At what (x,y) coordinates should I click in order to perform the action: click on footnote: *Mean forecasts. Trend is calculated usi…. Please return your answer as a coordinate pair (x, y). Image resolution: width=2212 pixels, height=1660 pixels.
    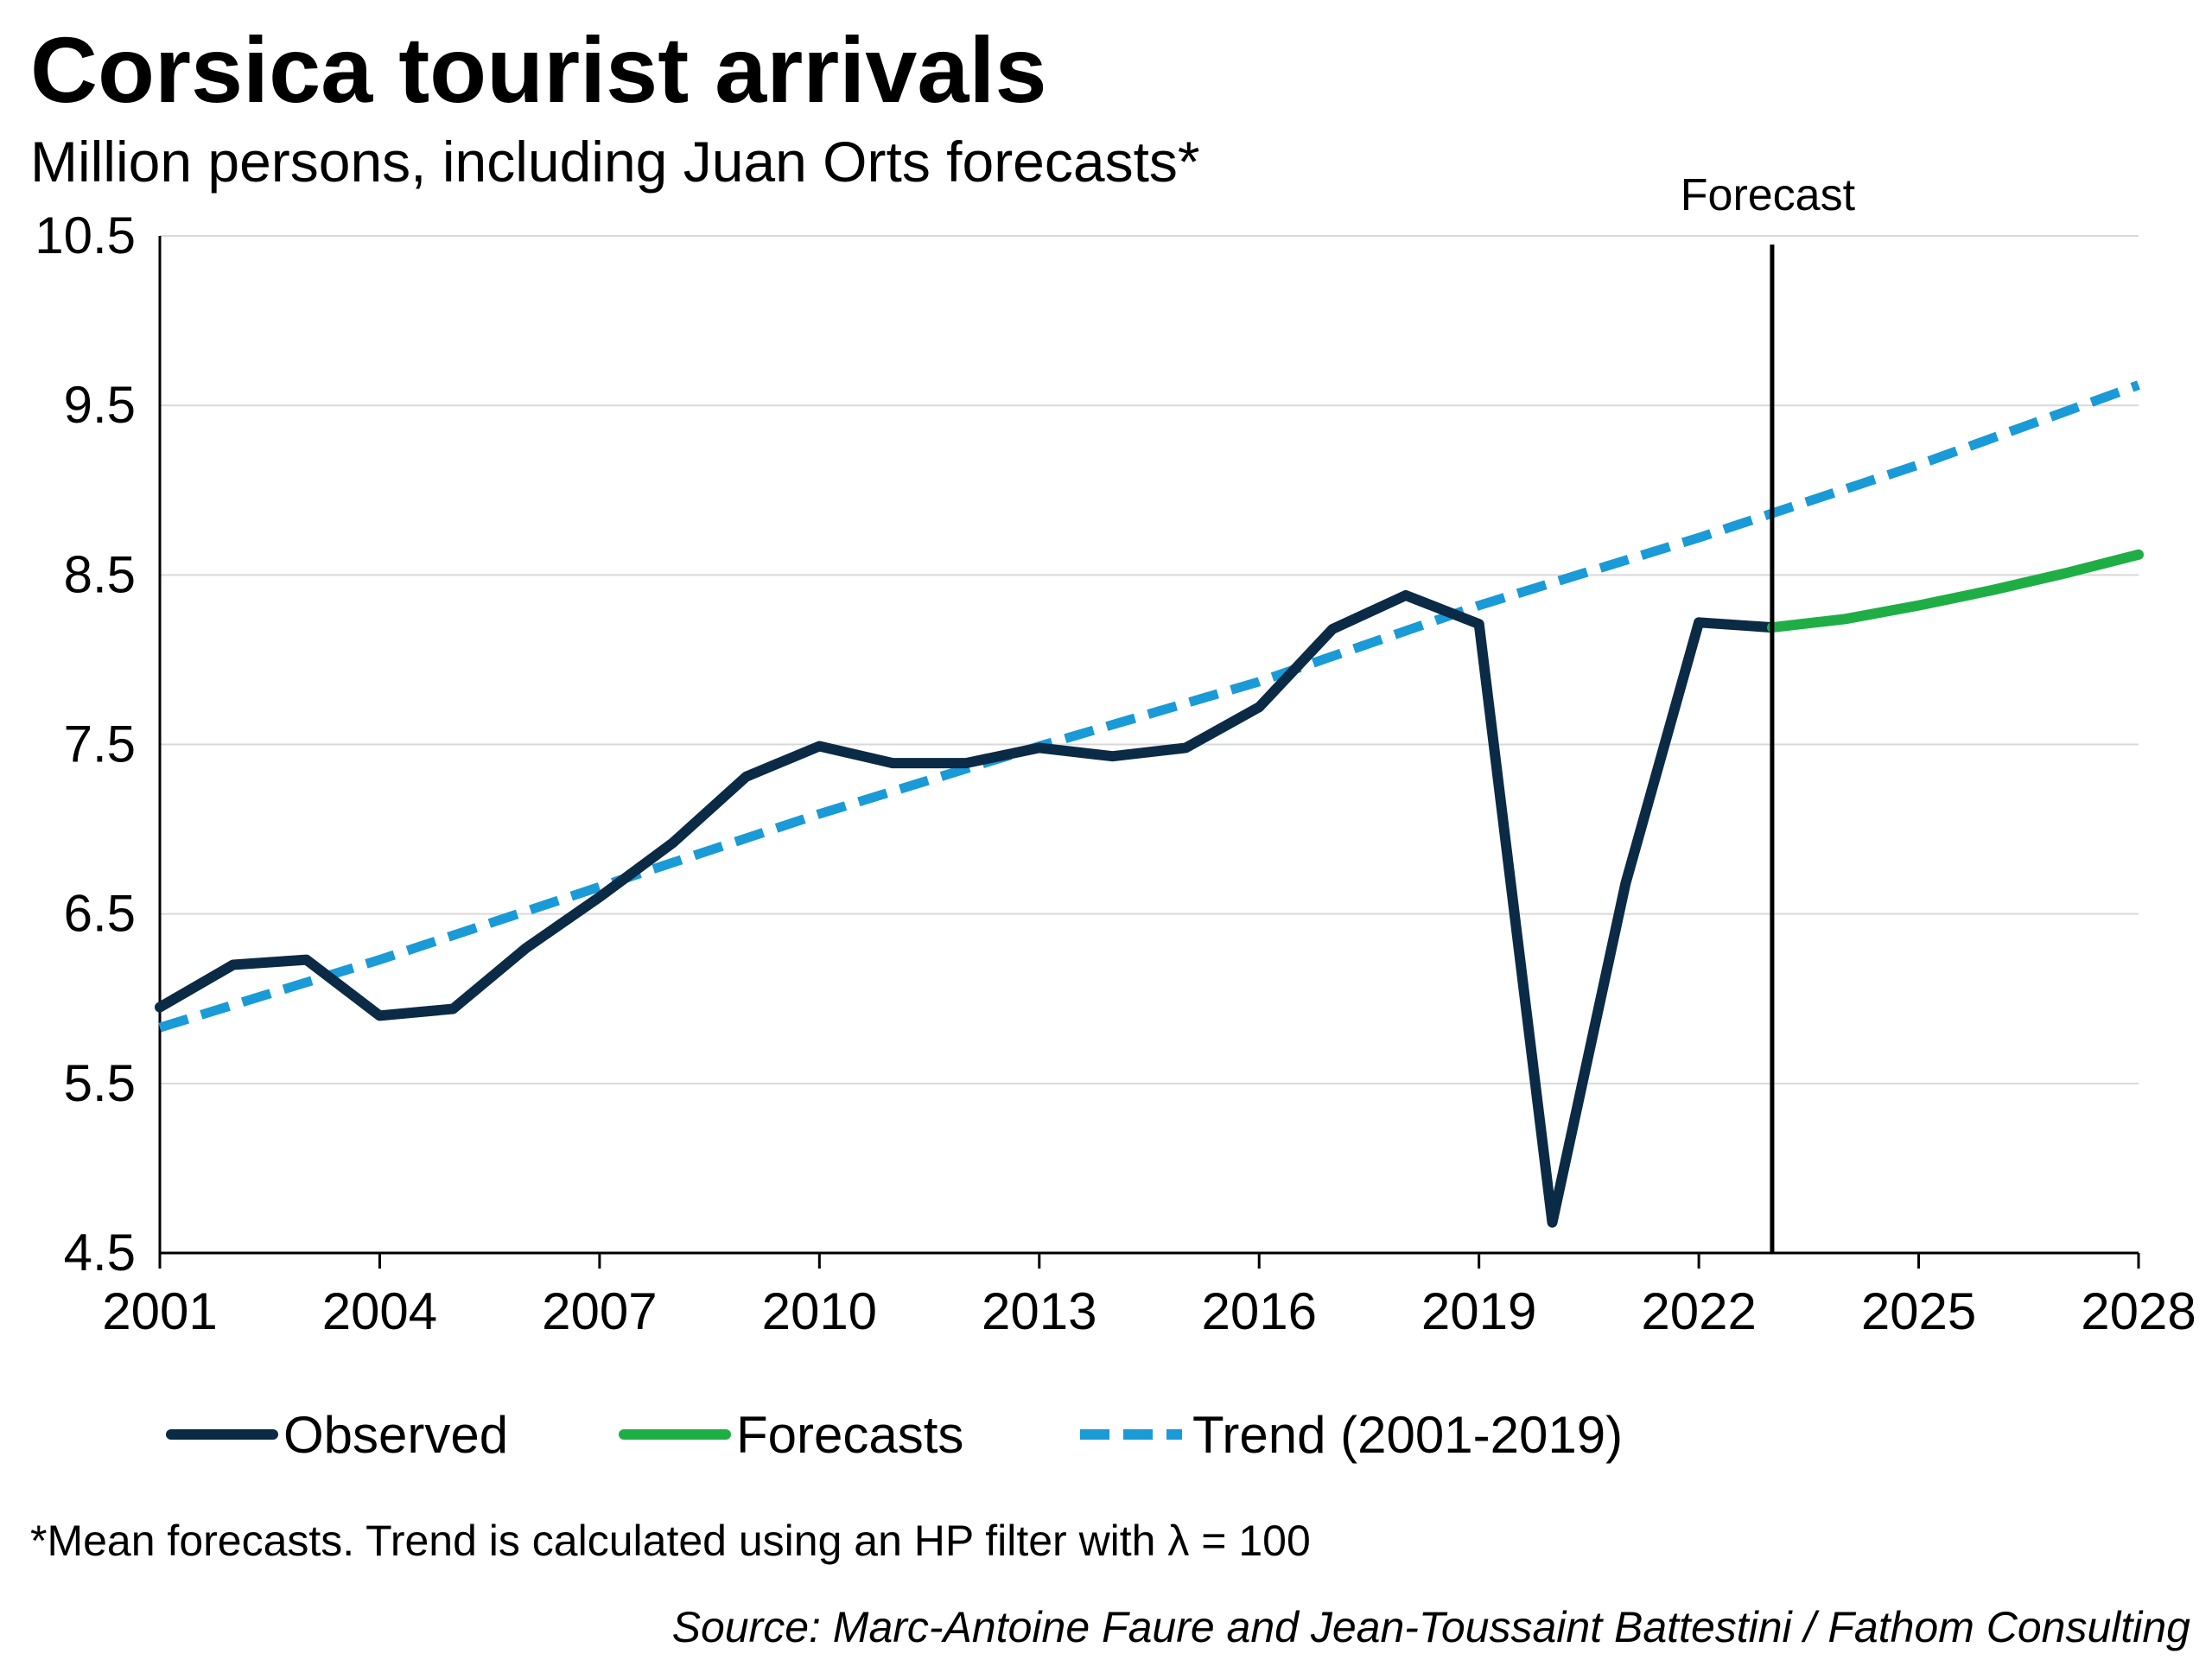
    Looking at the image, I should click on (670, 1541).